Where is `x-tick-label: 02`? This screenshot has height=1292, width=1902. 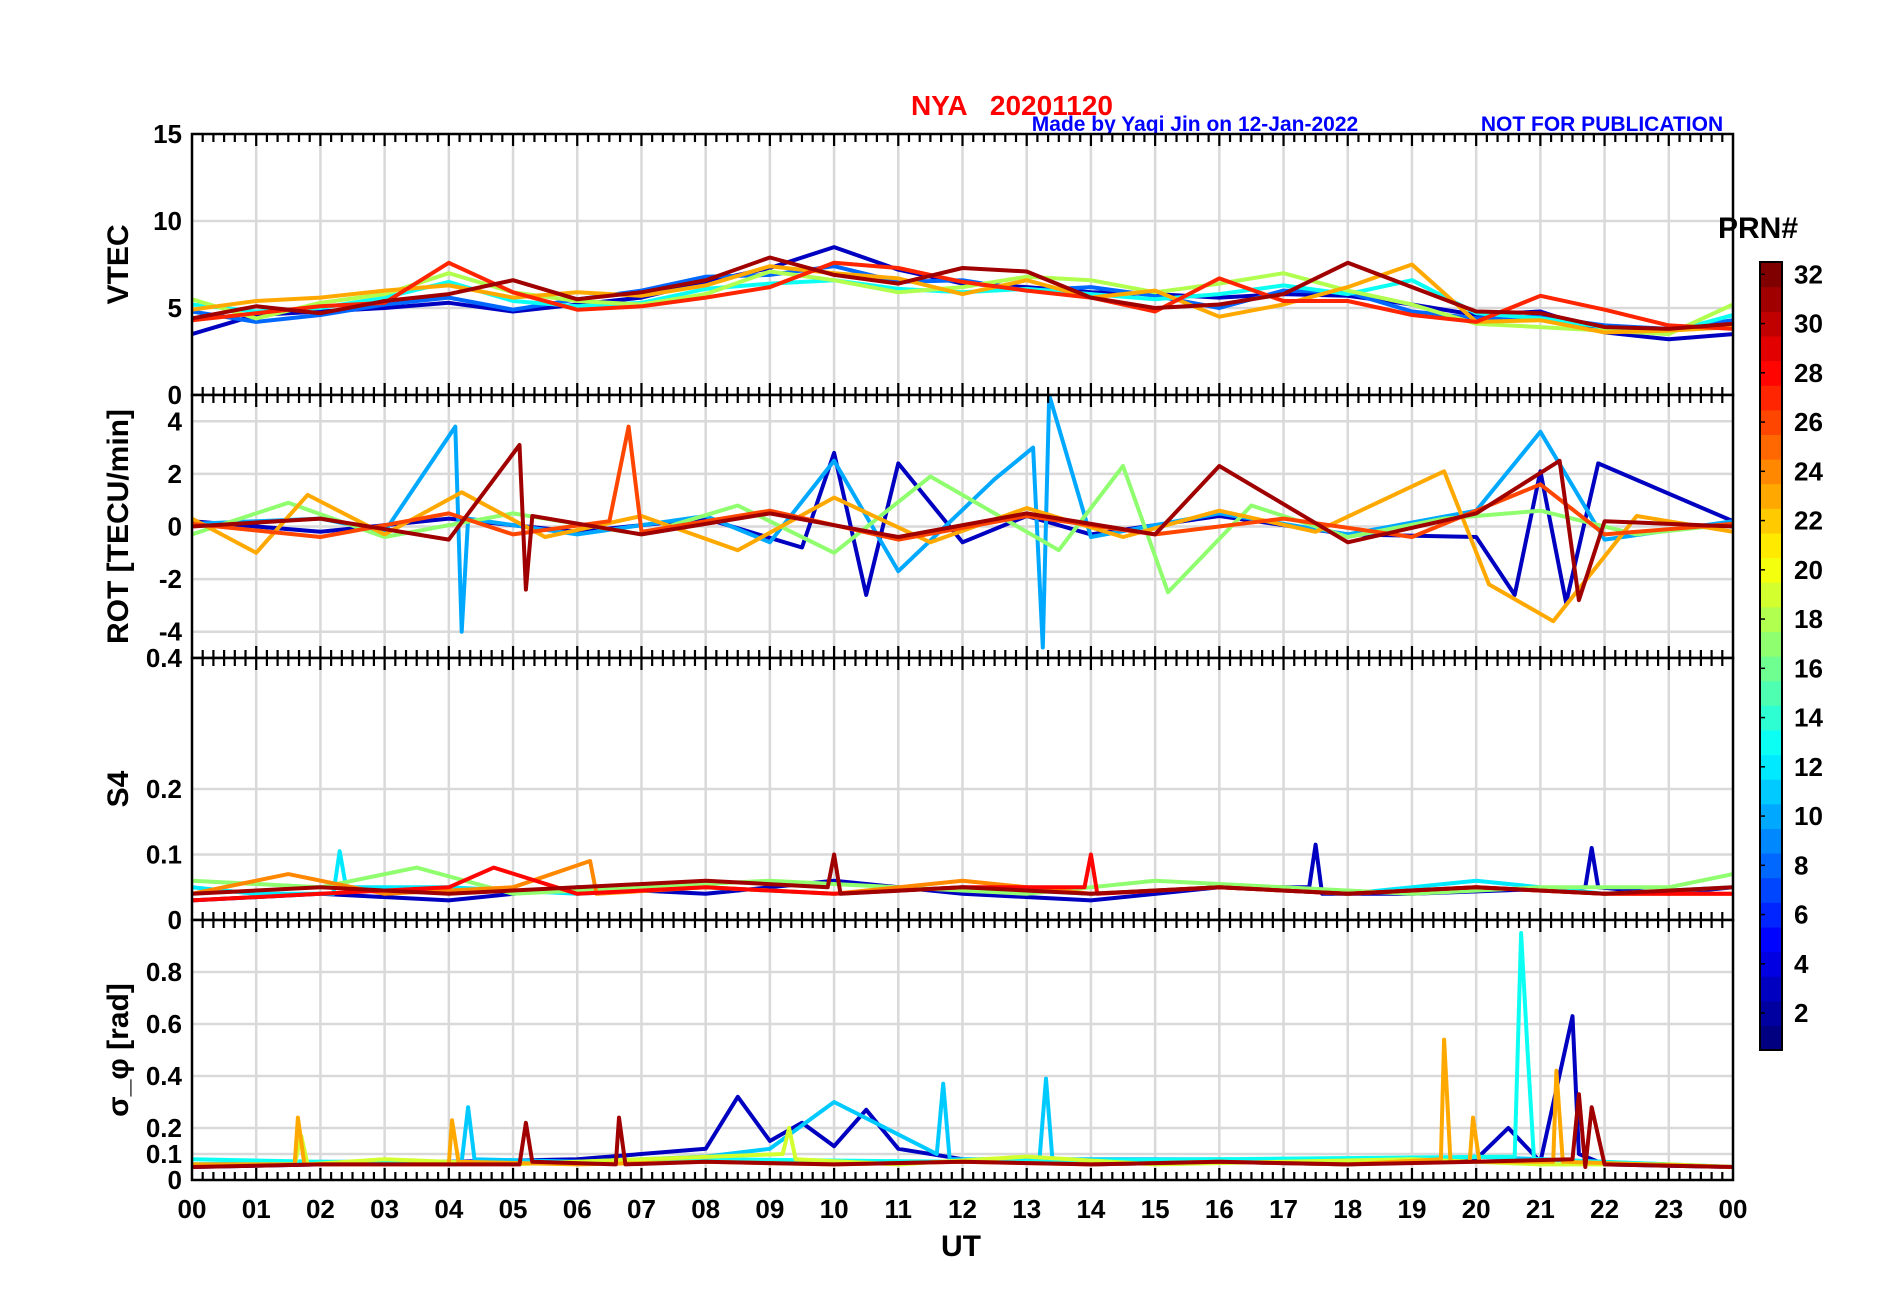 x-tick-label: 02 is located at coordinates (320, 1209).